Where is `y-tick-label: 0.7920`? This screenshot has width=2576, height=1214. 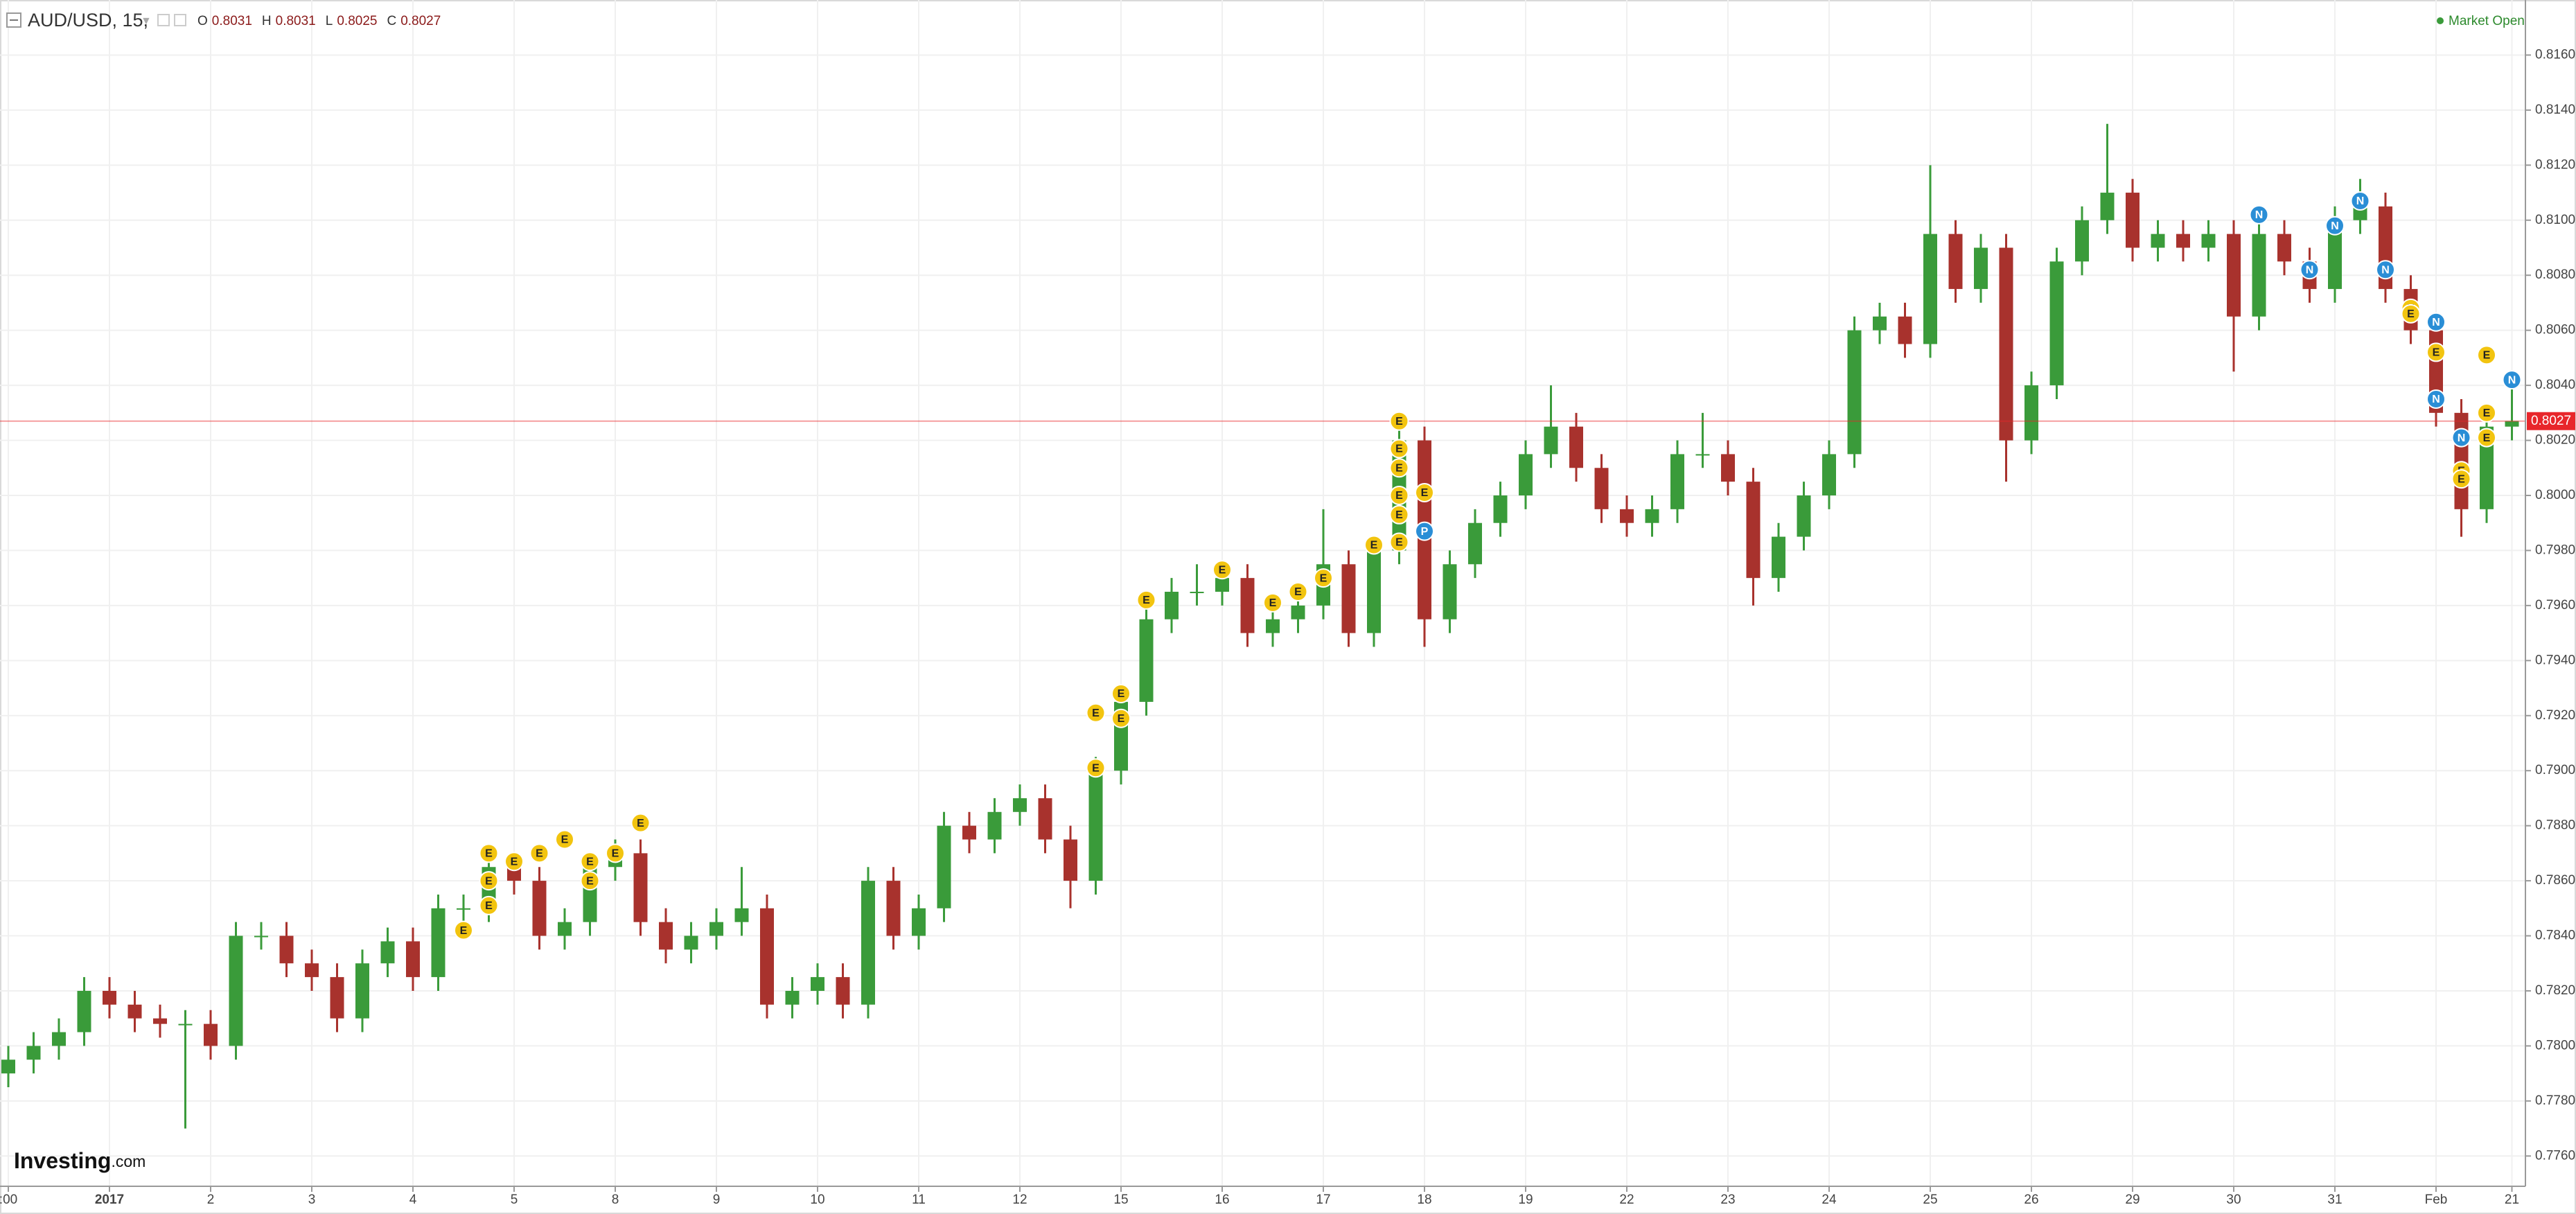 y-tick-label: 0.7920 is located at coordinates (2555, 715).